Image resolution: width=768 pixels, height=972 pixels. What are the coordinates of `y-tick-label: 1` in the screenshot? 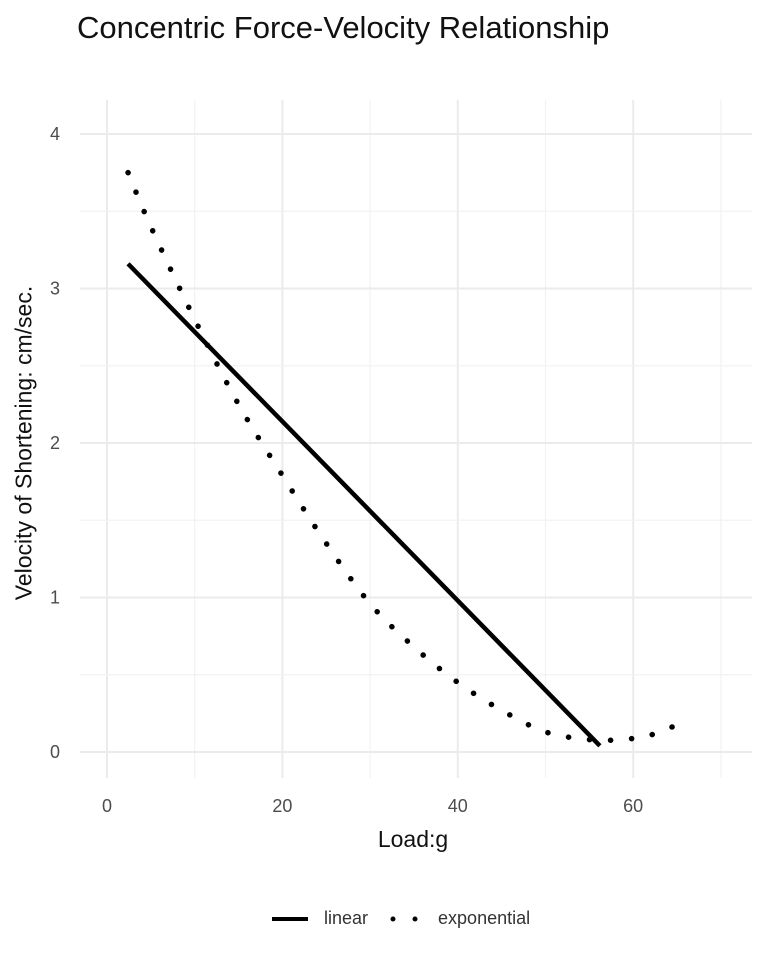 It's located at (55, 598).